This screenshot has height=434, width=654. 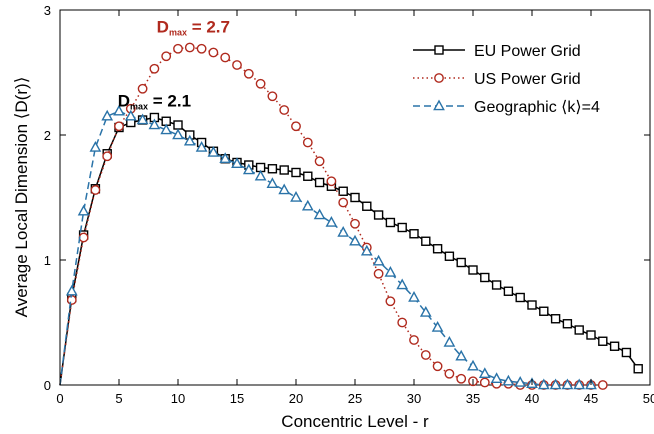 What do you see at coordinates (174, 65) in the screenshot?
I see `annotation-group: Dmax = 2.7 Dmax = 2.1` at bounding box center [174, 65].